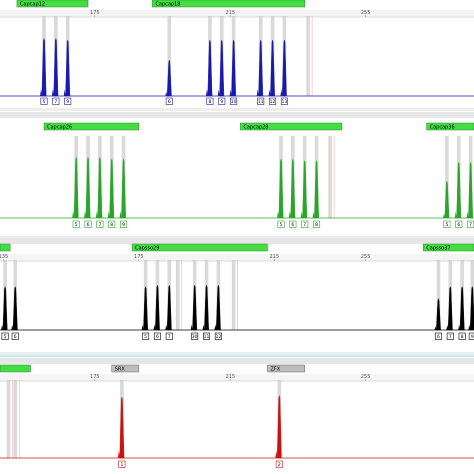 Image resolution: width=474 pixels, height=474 pixels. I want to click on panel-separator, so click(237, 241).